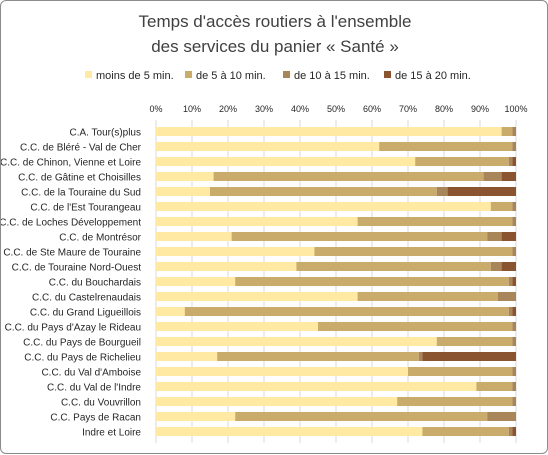 Image resolution: width=548 pixels, height=455 pixels. What do you see at coordinates (86, 298) in the screenshot?
I see `y-category-label: C.C. du Castelrenaudais` at bounding box center [86, 298].